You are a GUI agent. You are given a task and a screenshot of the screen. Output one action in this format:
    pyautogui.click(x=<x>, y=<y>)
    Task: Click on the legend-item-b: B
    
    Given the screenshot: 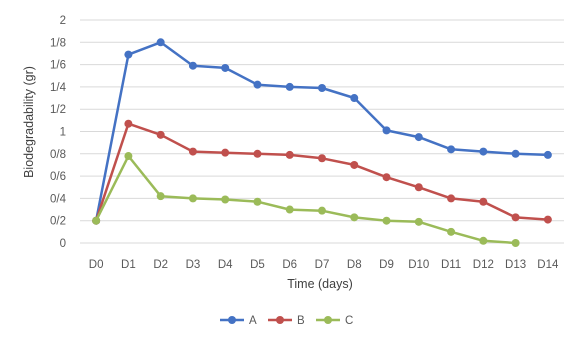 What is the action you would take?
    pyautogui.click(x=286, y=321)
    